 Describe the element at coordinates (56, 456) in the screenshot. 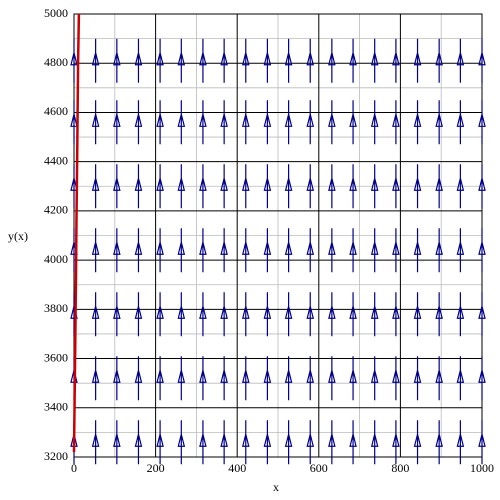

I see `y-tick-label: 3200` at that location.